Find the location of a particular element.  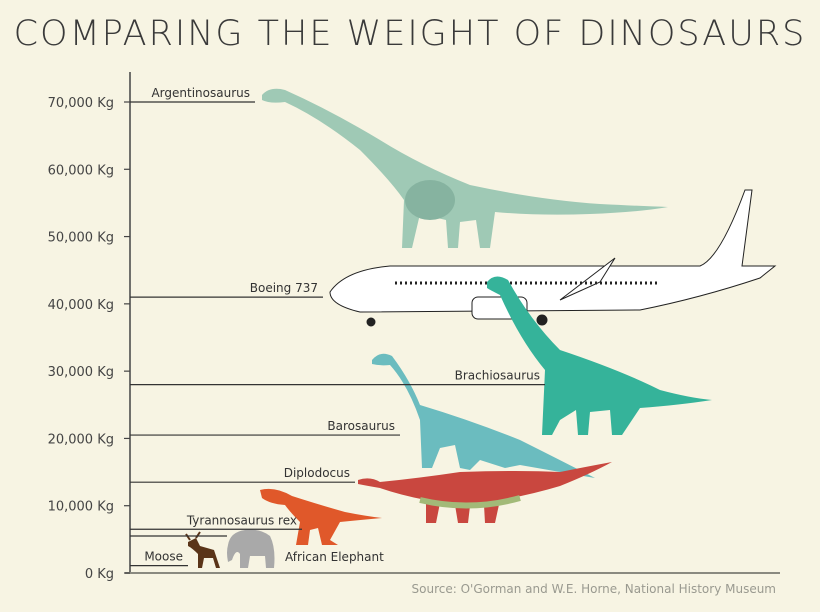

y-tick-label: 30,000 Kg is located at coordinates (81, 372).